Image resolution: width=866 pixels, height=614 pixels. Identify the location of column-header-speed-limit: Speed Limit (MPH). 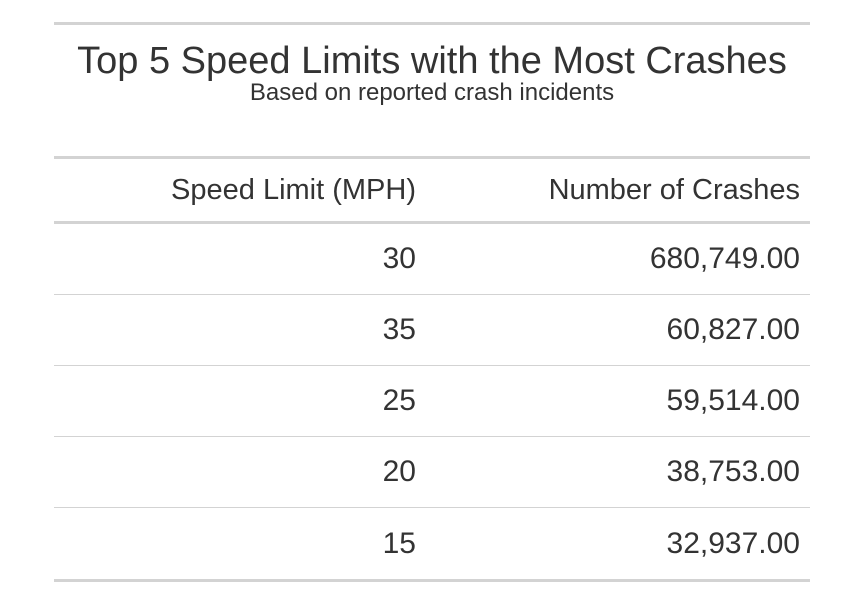
(293, 189).